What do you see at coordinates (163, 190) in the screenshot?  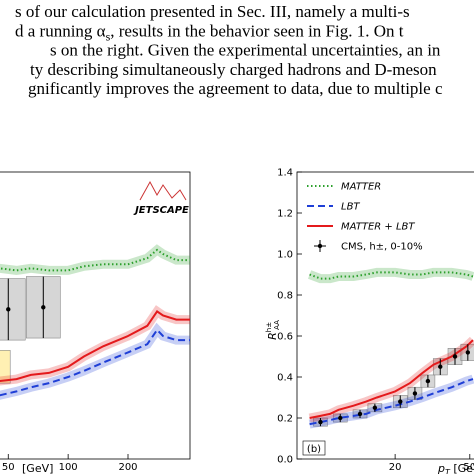 I see `logo-graphic` at bounding box center [163, 190].